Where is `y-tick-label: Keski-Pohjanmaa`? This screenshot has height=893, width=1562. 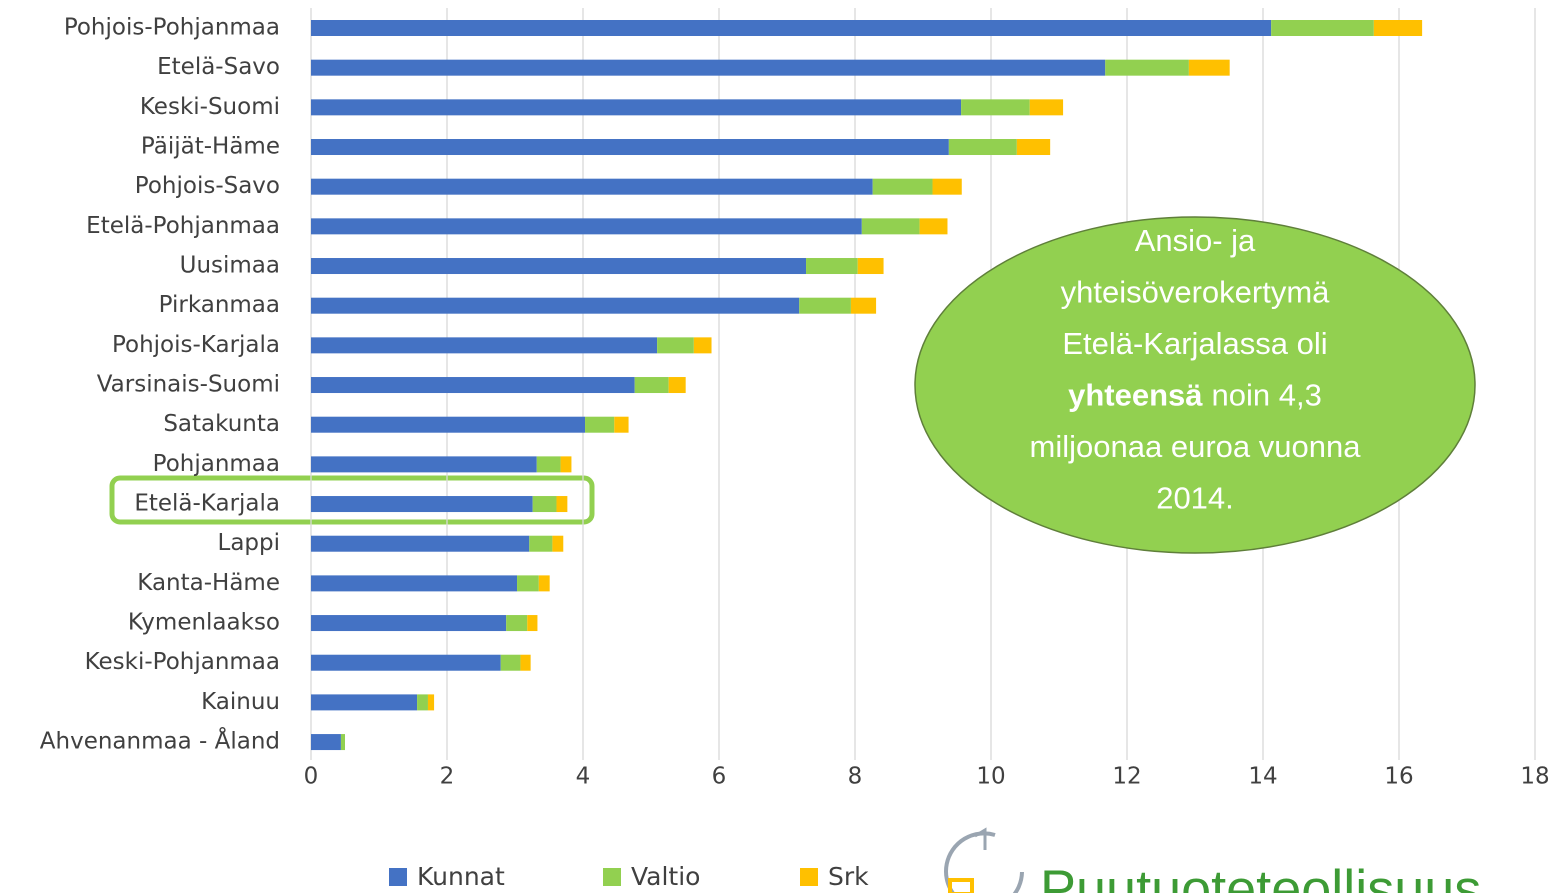
y-tick-label: Keski-Pohjanmaa is located at coordinates (182, 662).